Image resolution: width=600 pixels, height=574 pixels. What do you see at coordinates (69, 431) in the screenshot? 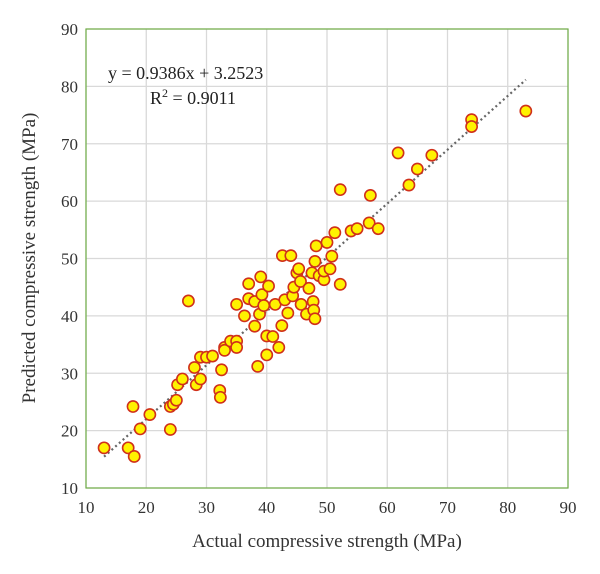
I see `y-tick-label: 20` at bounding box center [69, 431].